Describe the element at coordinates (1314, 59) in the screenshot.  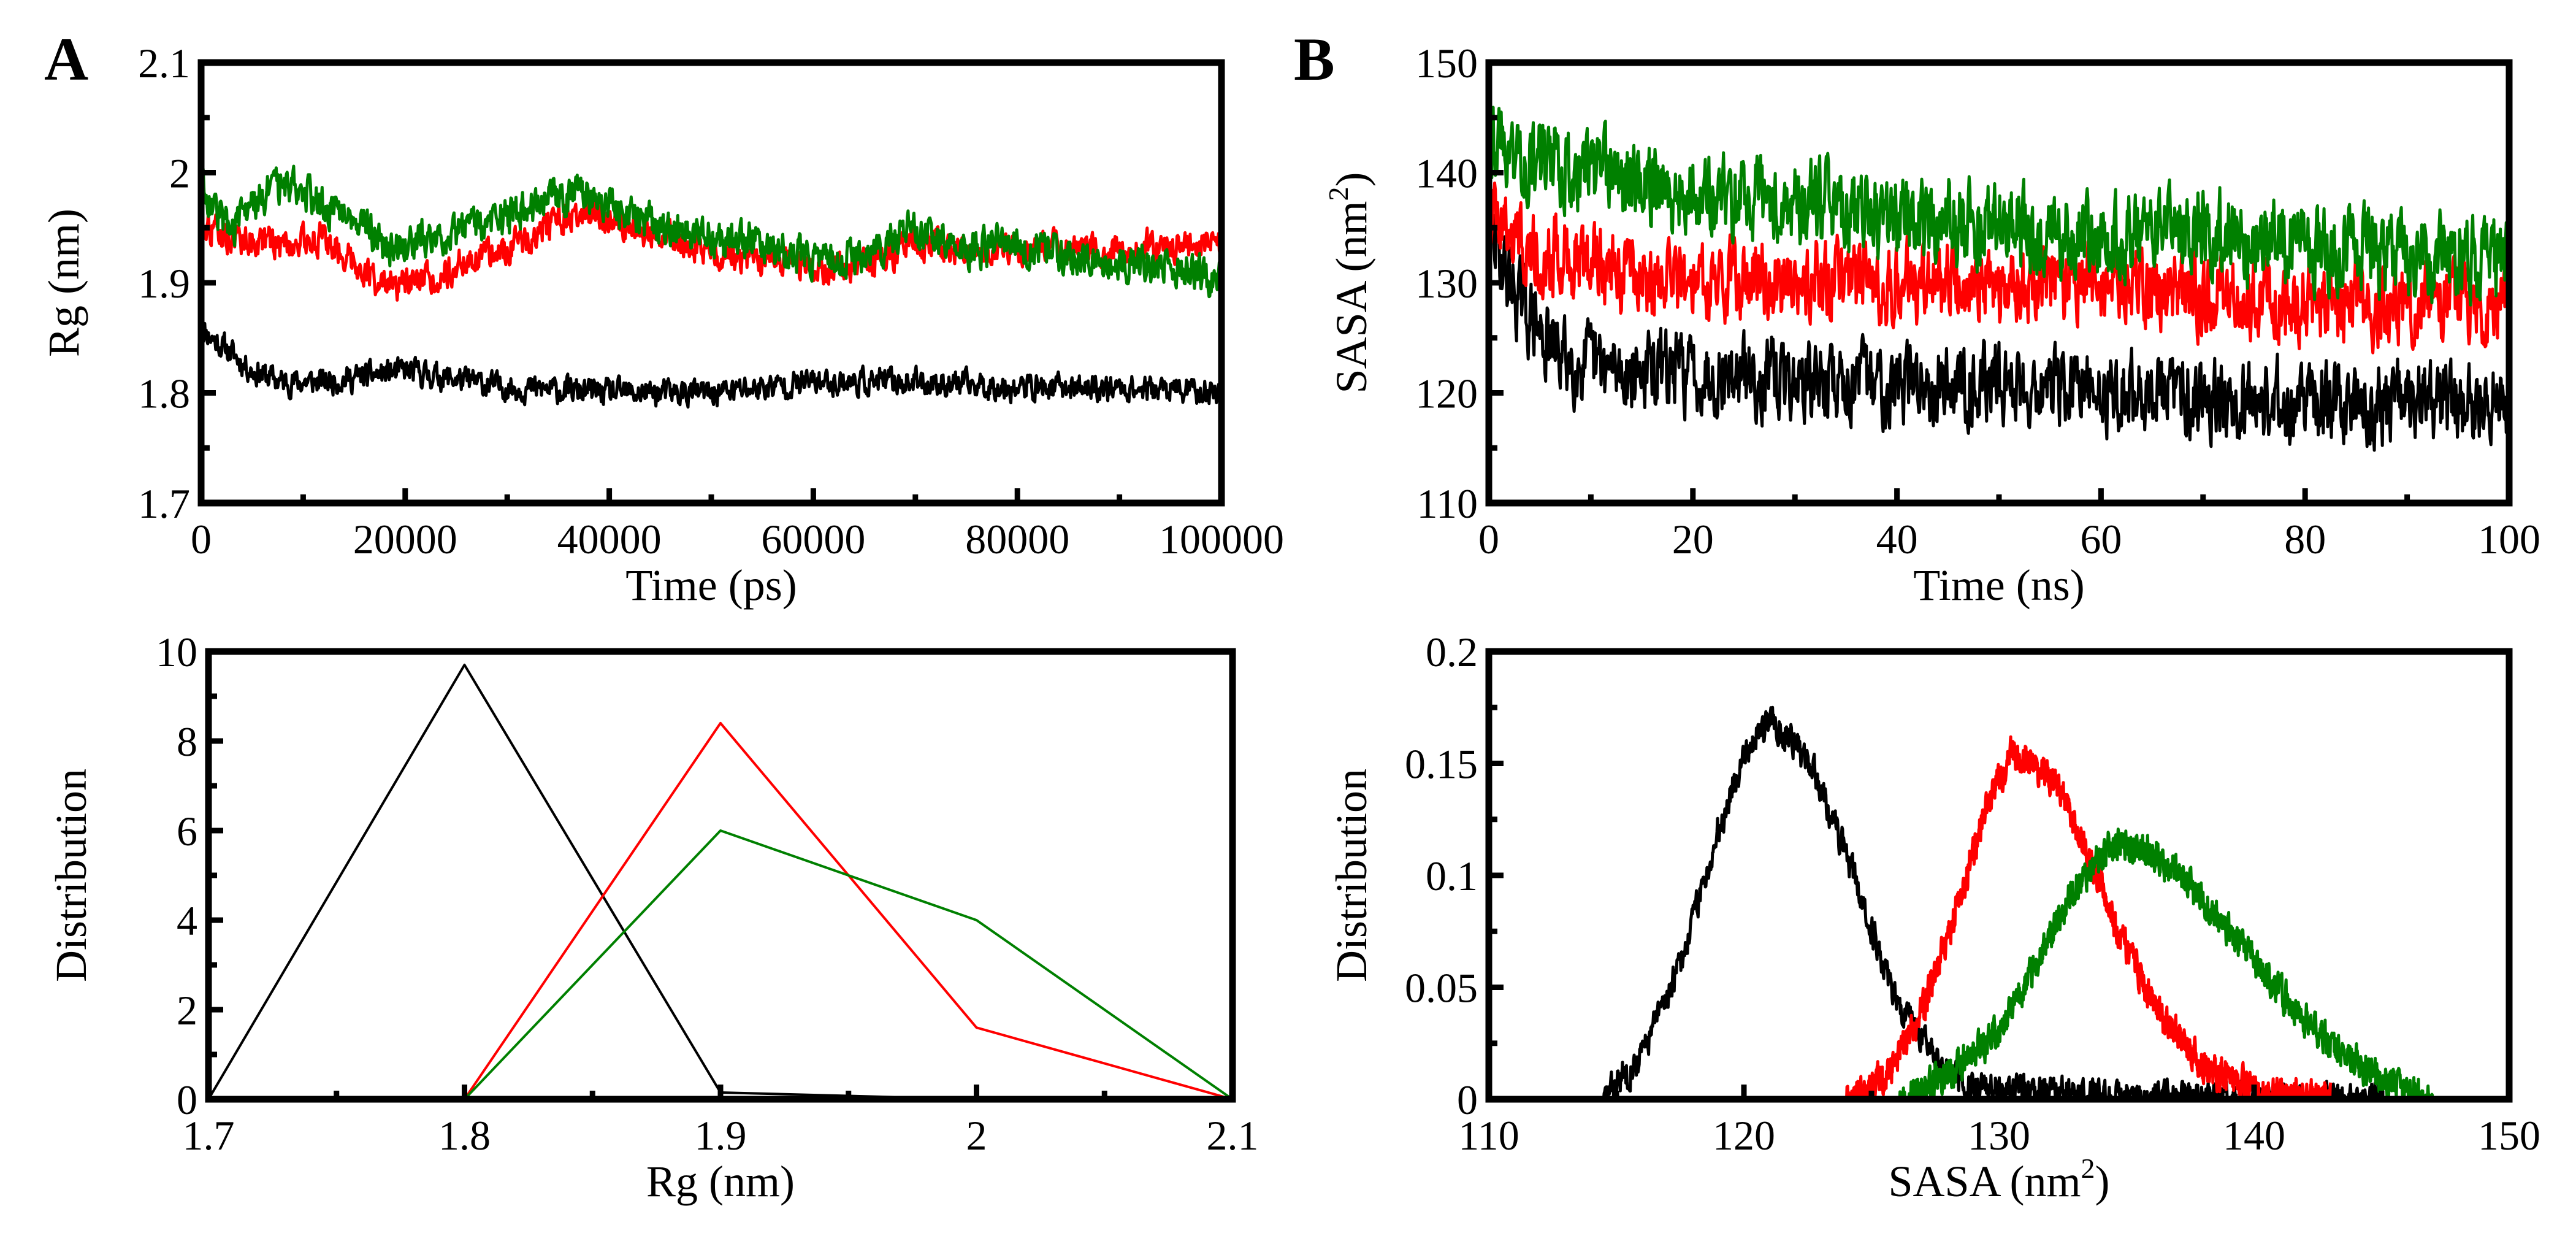
I see `panel-label-b: B` at that location.